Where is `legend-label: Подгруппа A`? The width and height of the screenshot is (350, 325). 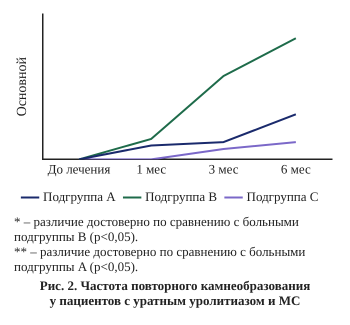 legend-label: Подгруппа A is located at coordinates (79, 196).